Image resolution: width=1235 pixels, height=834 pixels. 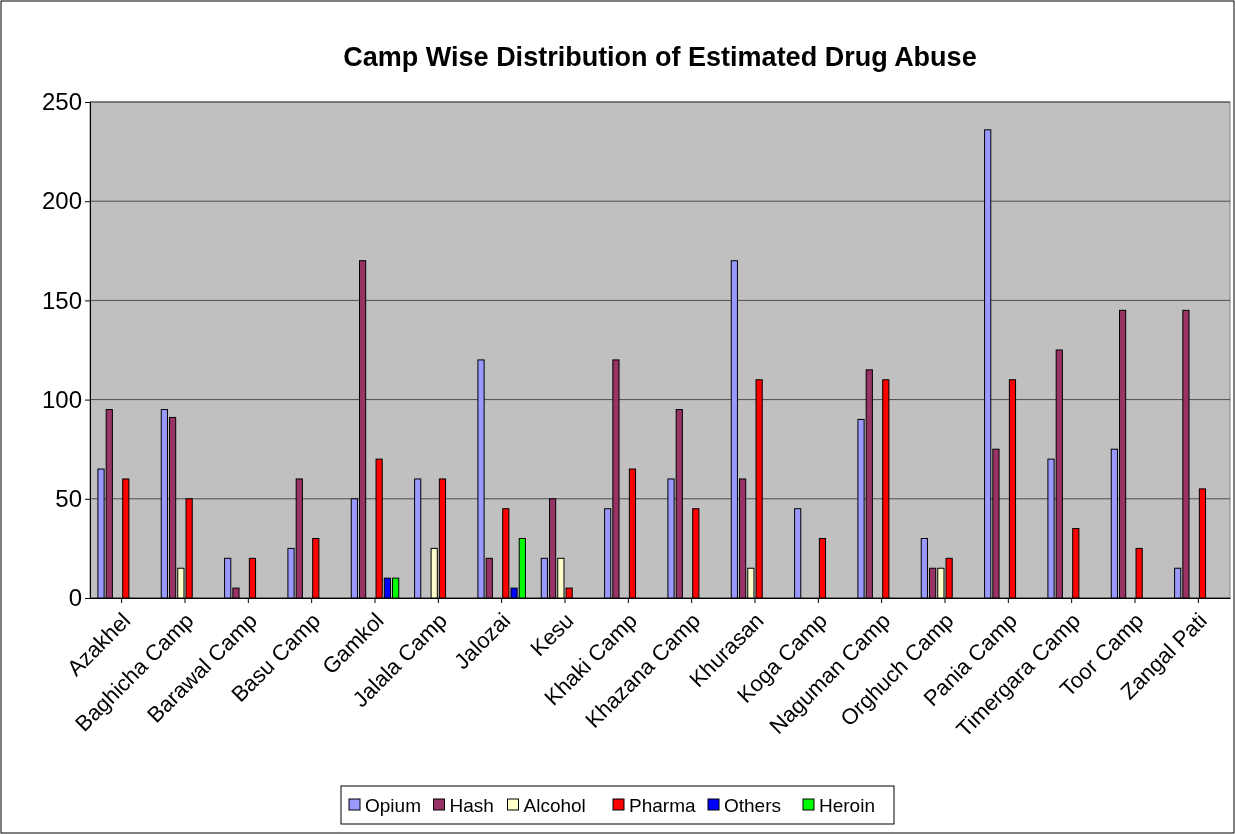 I want to click on y-tick-label: 0, so click(x=75, y=598).